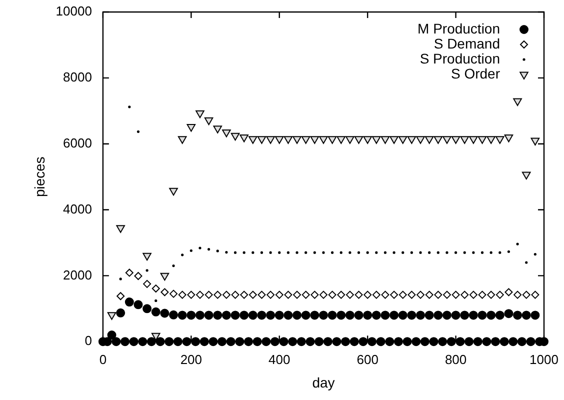  What do you see at coordinates (88, 340) in the screenshot?
I see `y-tick-label: 0` at bounding box center [88, 340].